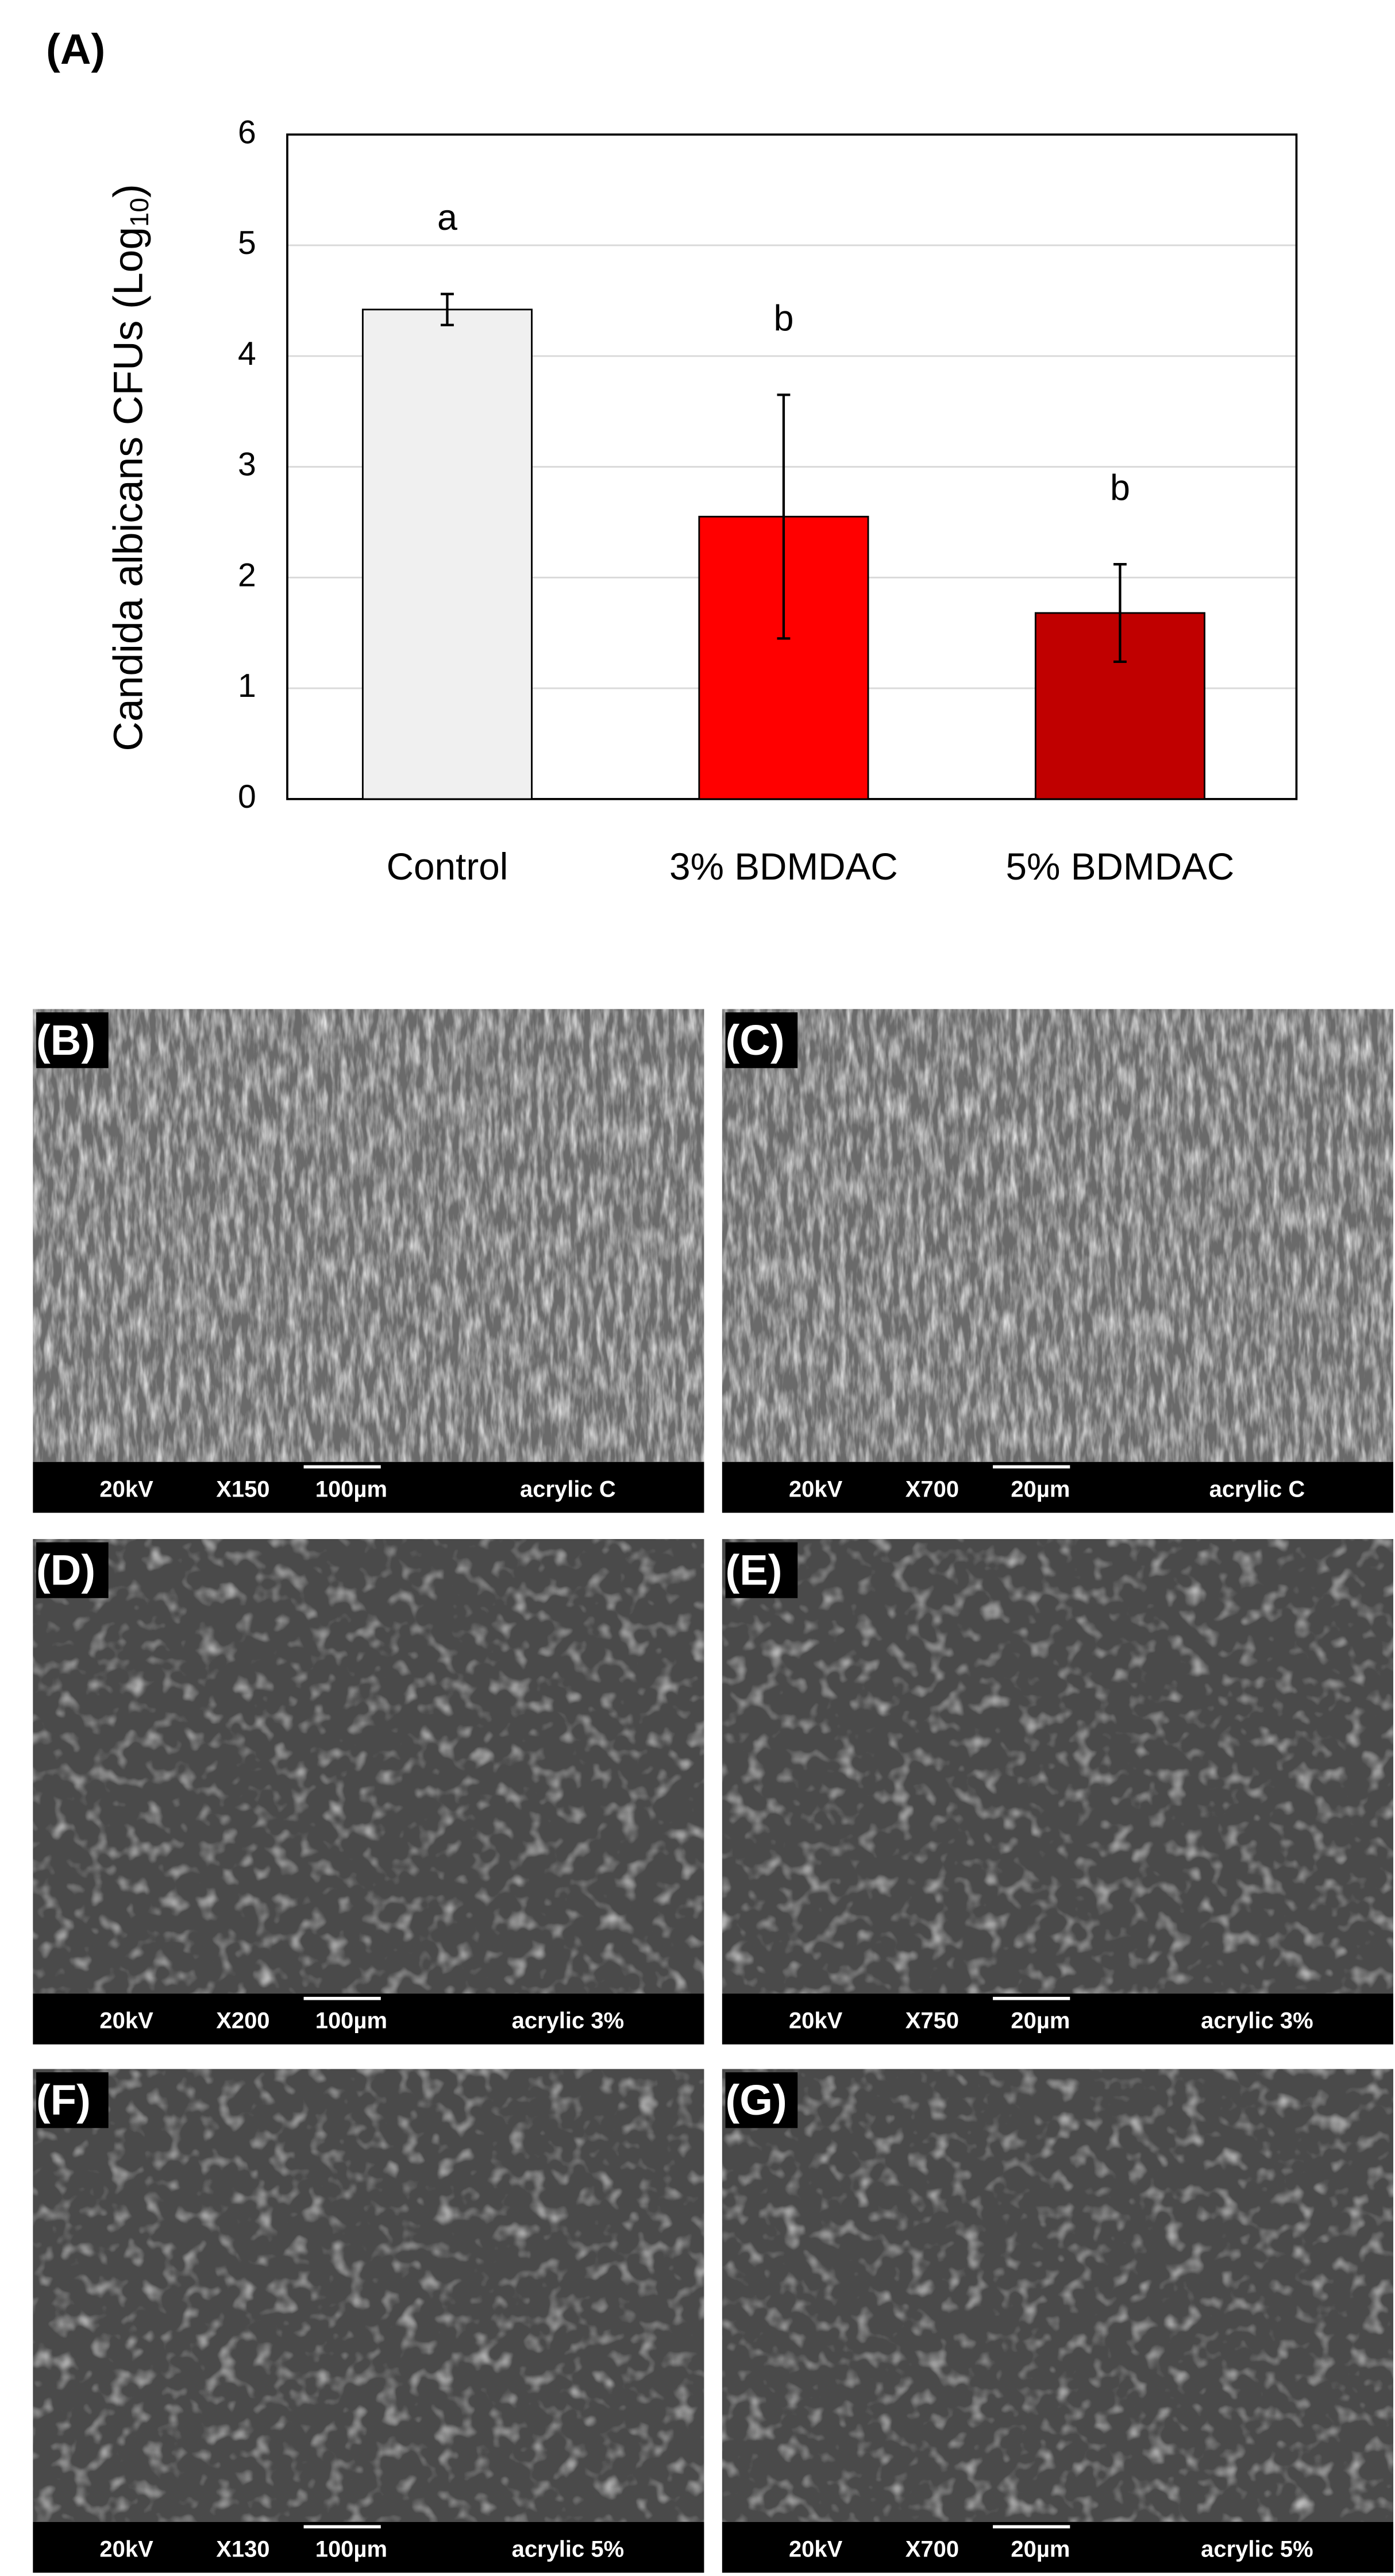 This screenshot has height=2576, width=1395. Describe the element at coordinates (75, 49) in the screenshot. I see `panel-label: (A)` at that location.